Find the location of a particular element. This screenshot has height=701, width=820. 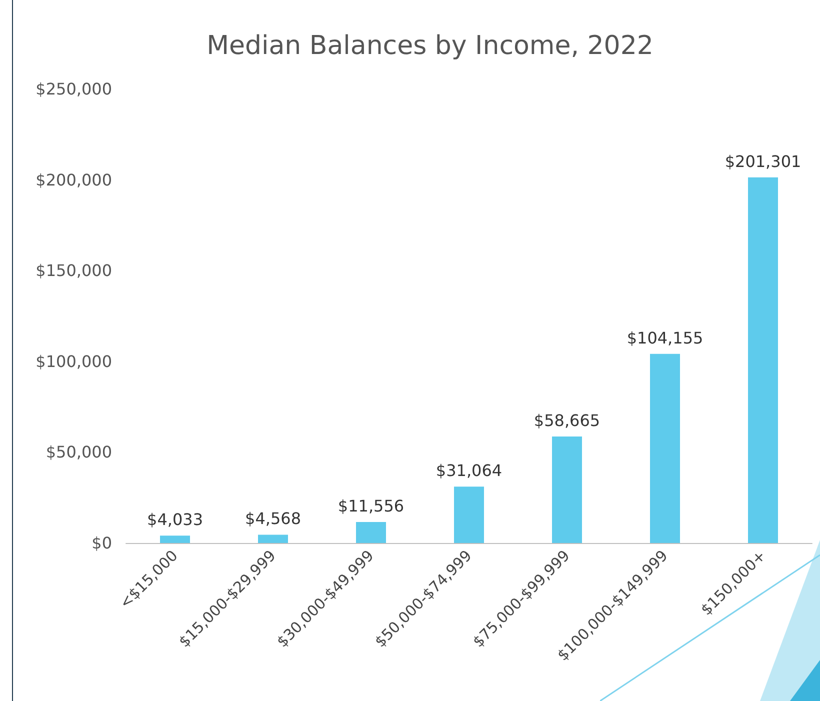

data-label: $201,301 is located at coordinates (763, 161).